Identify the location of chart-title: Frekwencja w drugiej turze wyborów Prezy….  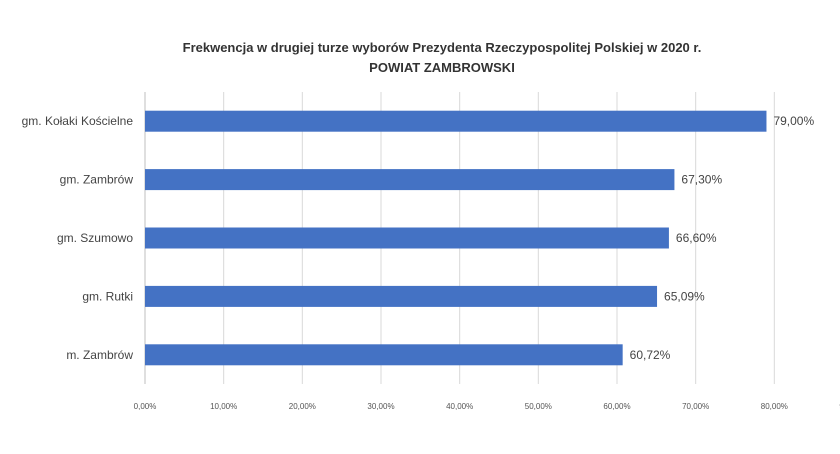
(442, 47).